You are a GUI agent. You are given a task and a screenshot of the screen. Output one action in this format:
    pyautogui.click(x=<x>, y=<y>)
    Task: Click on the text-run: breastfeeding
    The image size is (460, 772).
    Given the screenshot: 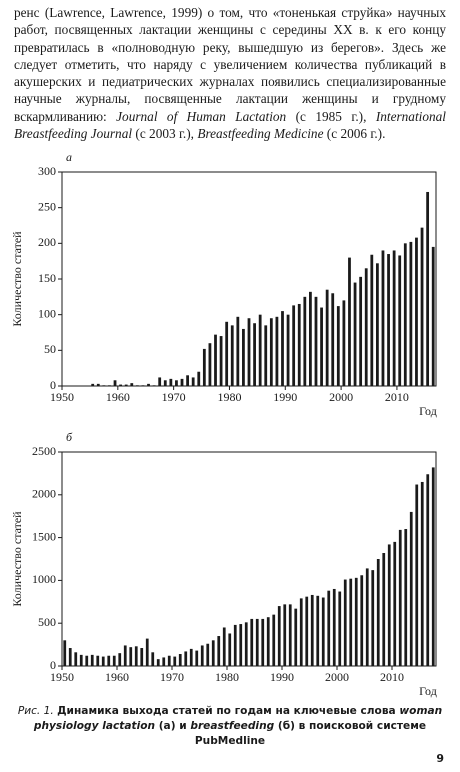 What is the action you would take?
    pyautogui.click(x=232, y=726)
    